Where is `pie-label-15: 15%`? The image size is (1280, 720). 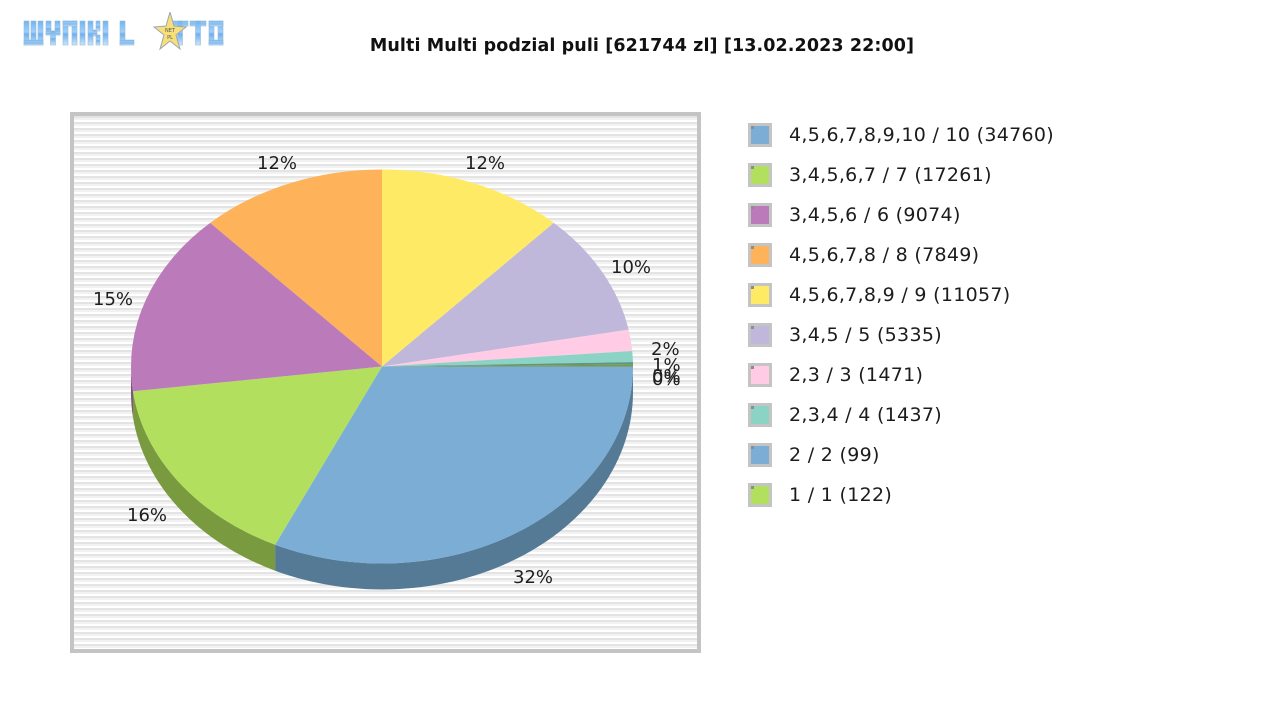
pie-label-15: 15% is located at coordinates (113, 299).